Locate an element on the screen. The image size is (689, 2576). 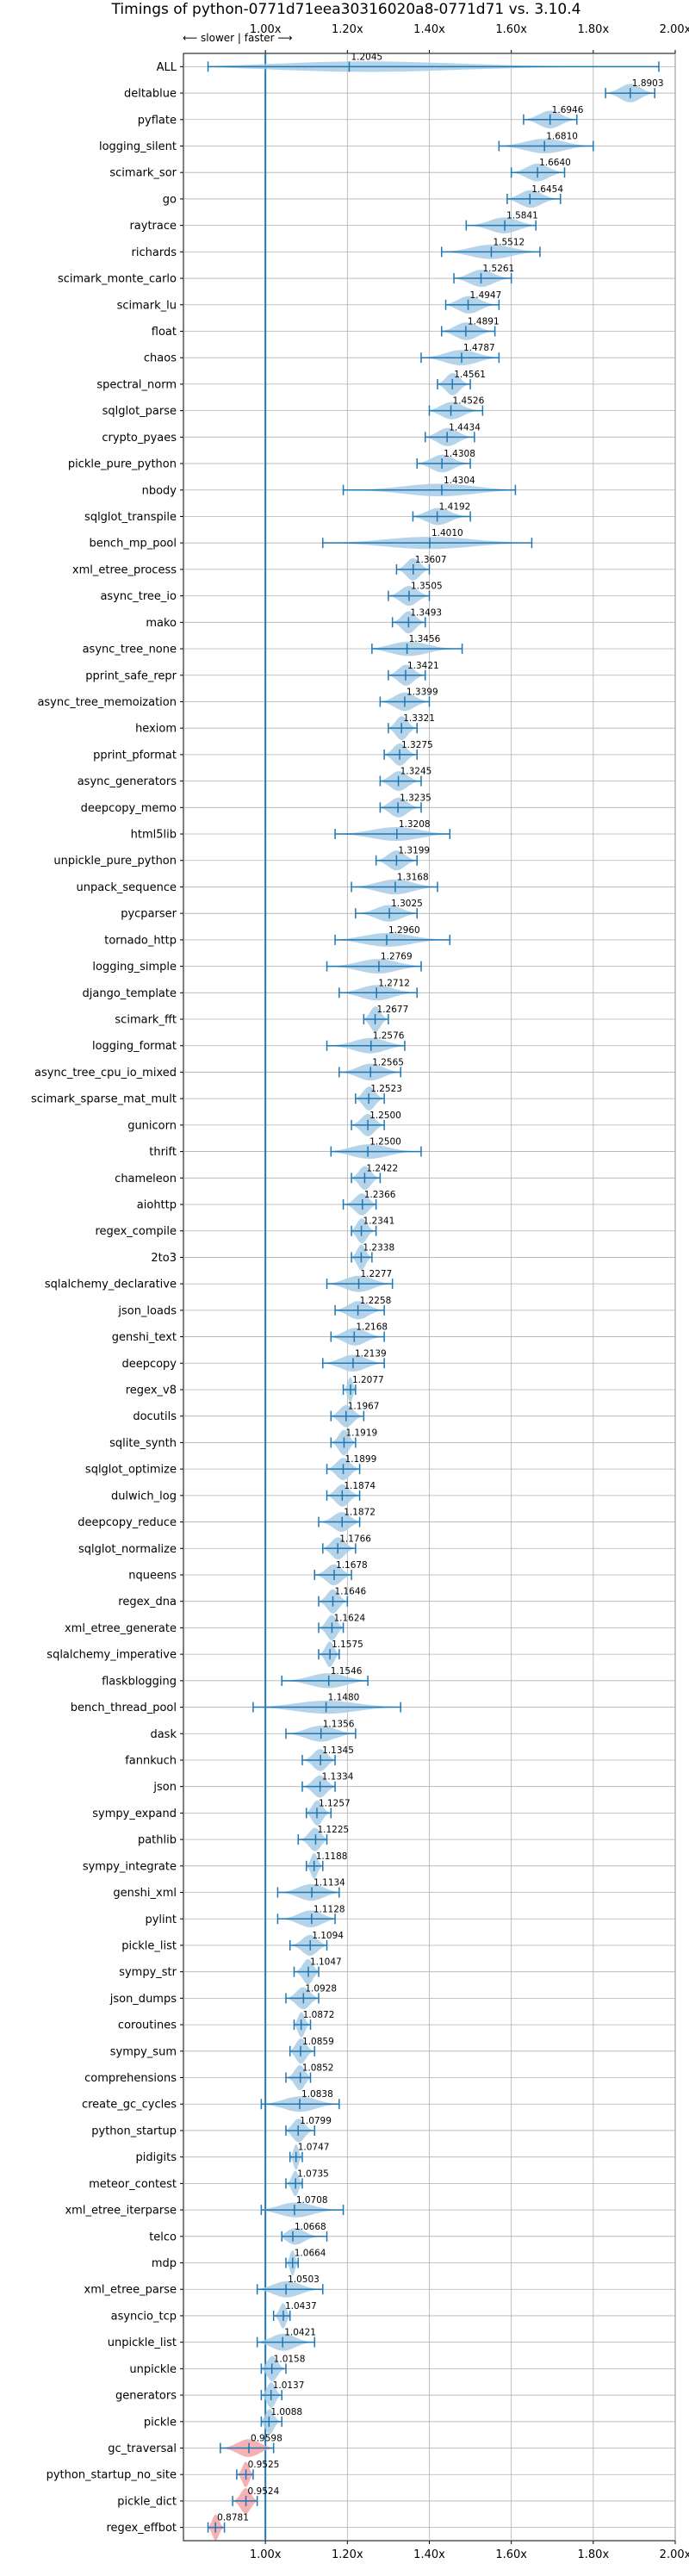
category-label: pickle is located at coordinates (160, 2423).